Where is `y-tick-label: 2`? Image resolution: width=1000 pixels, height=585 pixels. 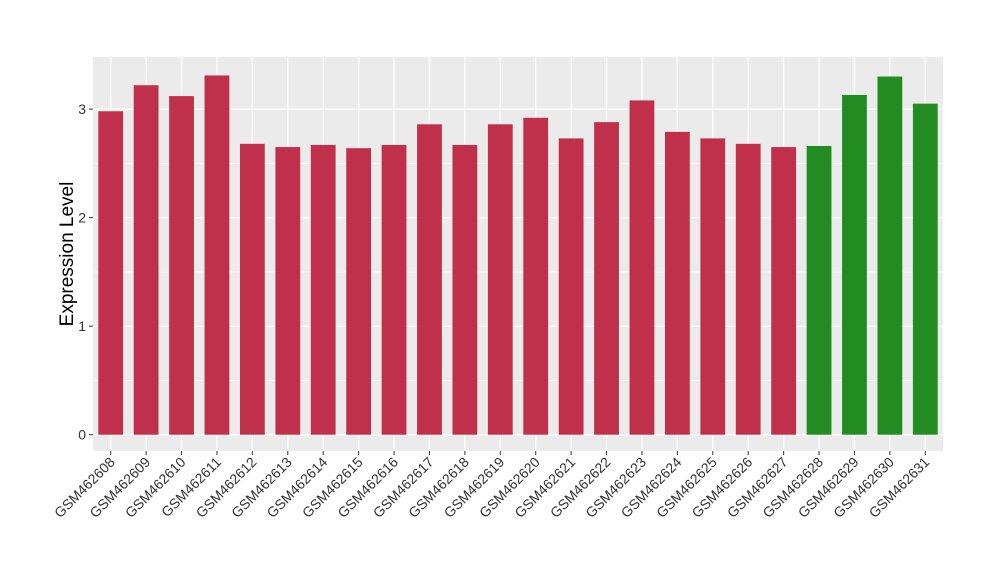
y-tick-label: 2 is located at coordinates (82, 218).